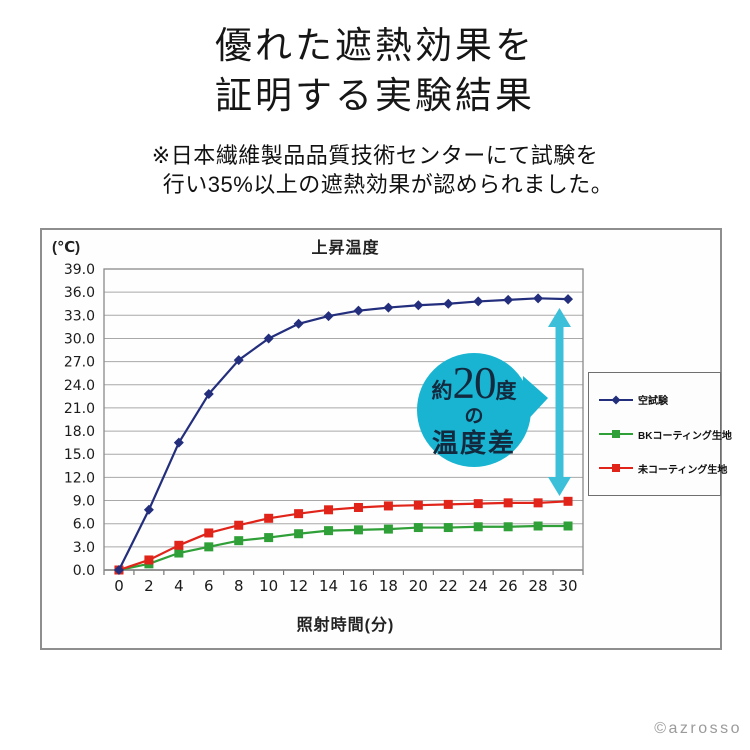  Describe the element at coordinates (473, 442) in the screenshot. I see `badge-line3: 温度差` at that location.